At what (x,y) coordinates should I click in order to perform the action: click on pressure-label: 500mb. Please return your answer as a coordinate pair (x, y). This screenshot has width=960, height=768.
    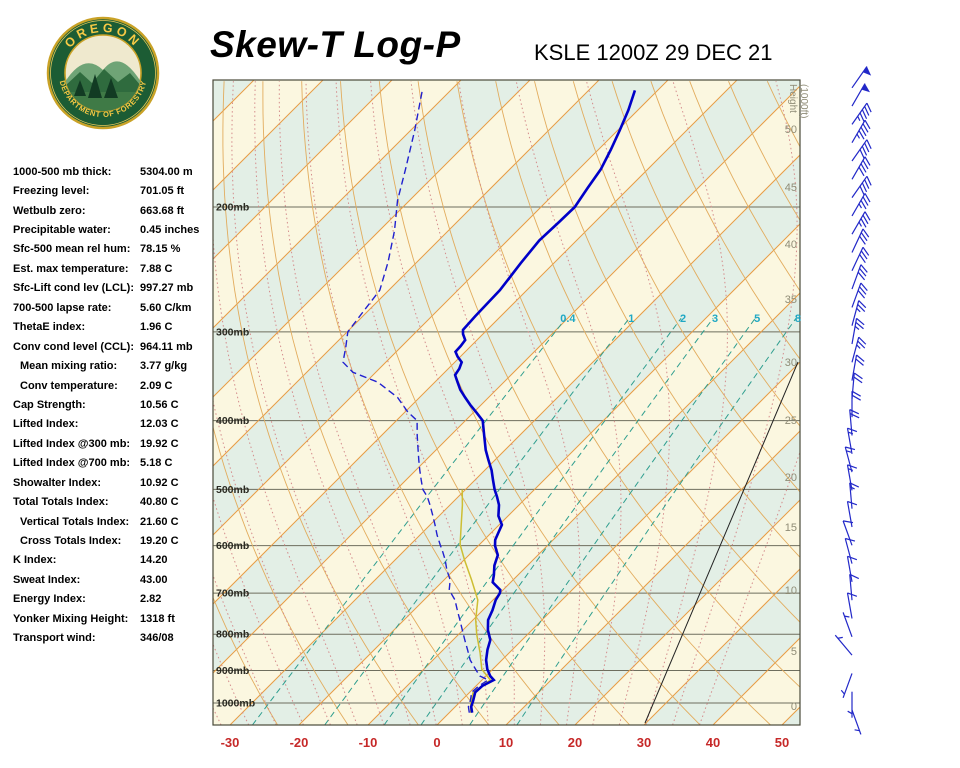
    Looking at the image, I should click on (232, 490).